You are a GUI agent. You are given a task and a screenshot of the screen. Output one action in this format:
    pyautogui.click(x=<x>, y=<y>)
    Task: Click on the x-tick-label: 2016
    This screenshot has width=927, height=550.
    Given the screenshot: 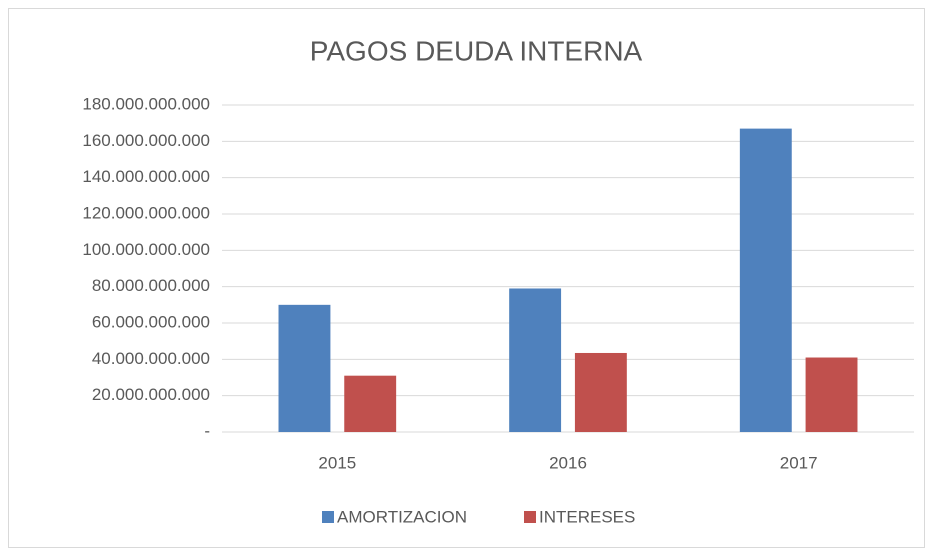 What is the action you would take?
    pyautogui.click(x=568, y=462)
    